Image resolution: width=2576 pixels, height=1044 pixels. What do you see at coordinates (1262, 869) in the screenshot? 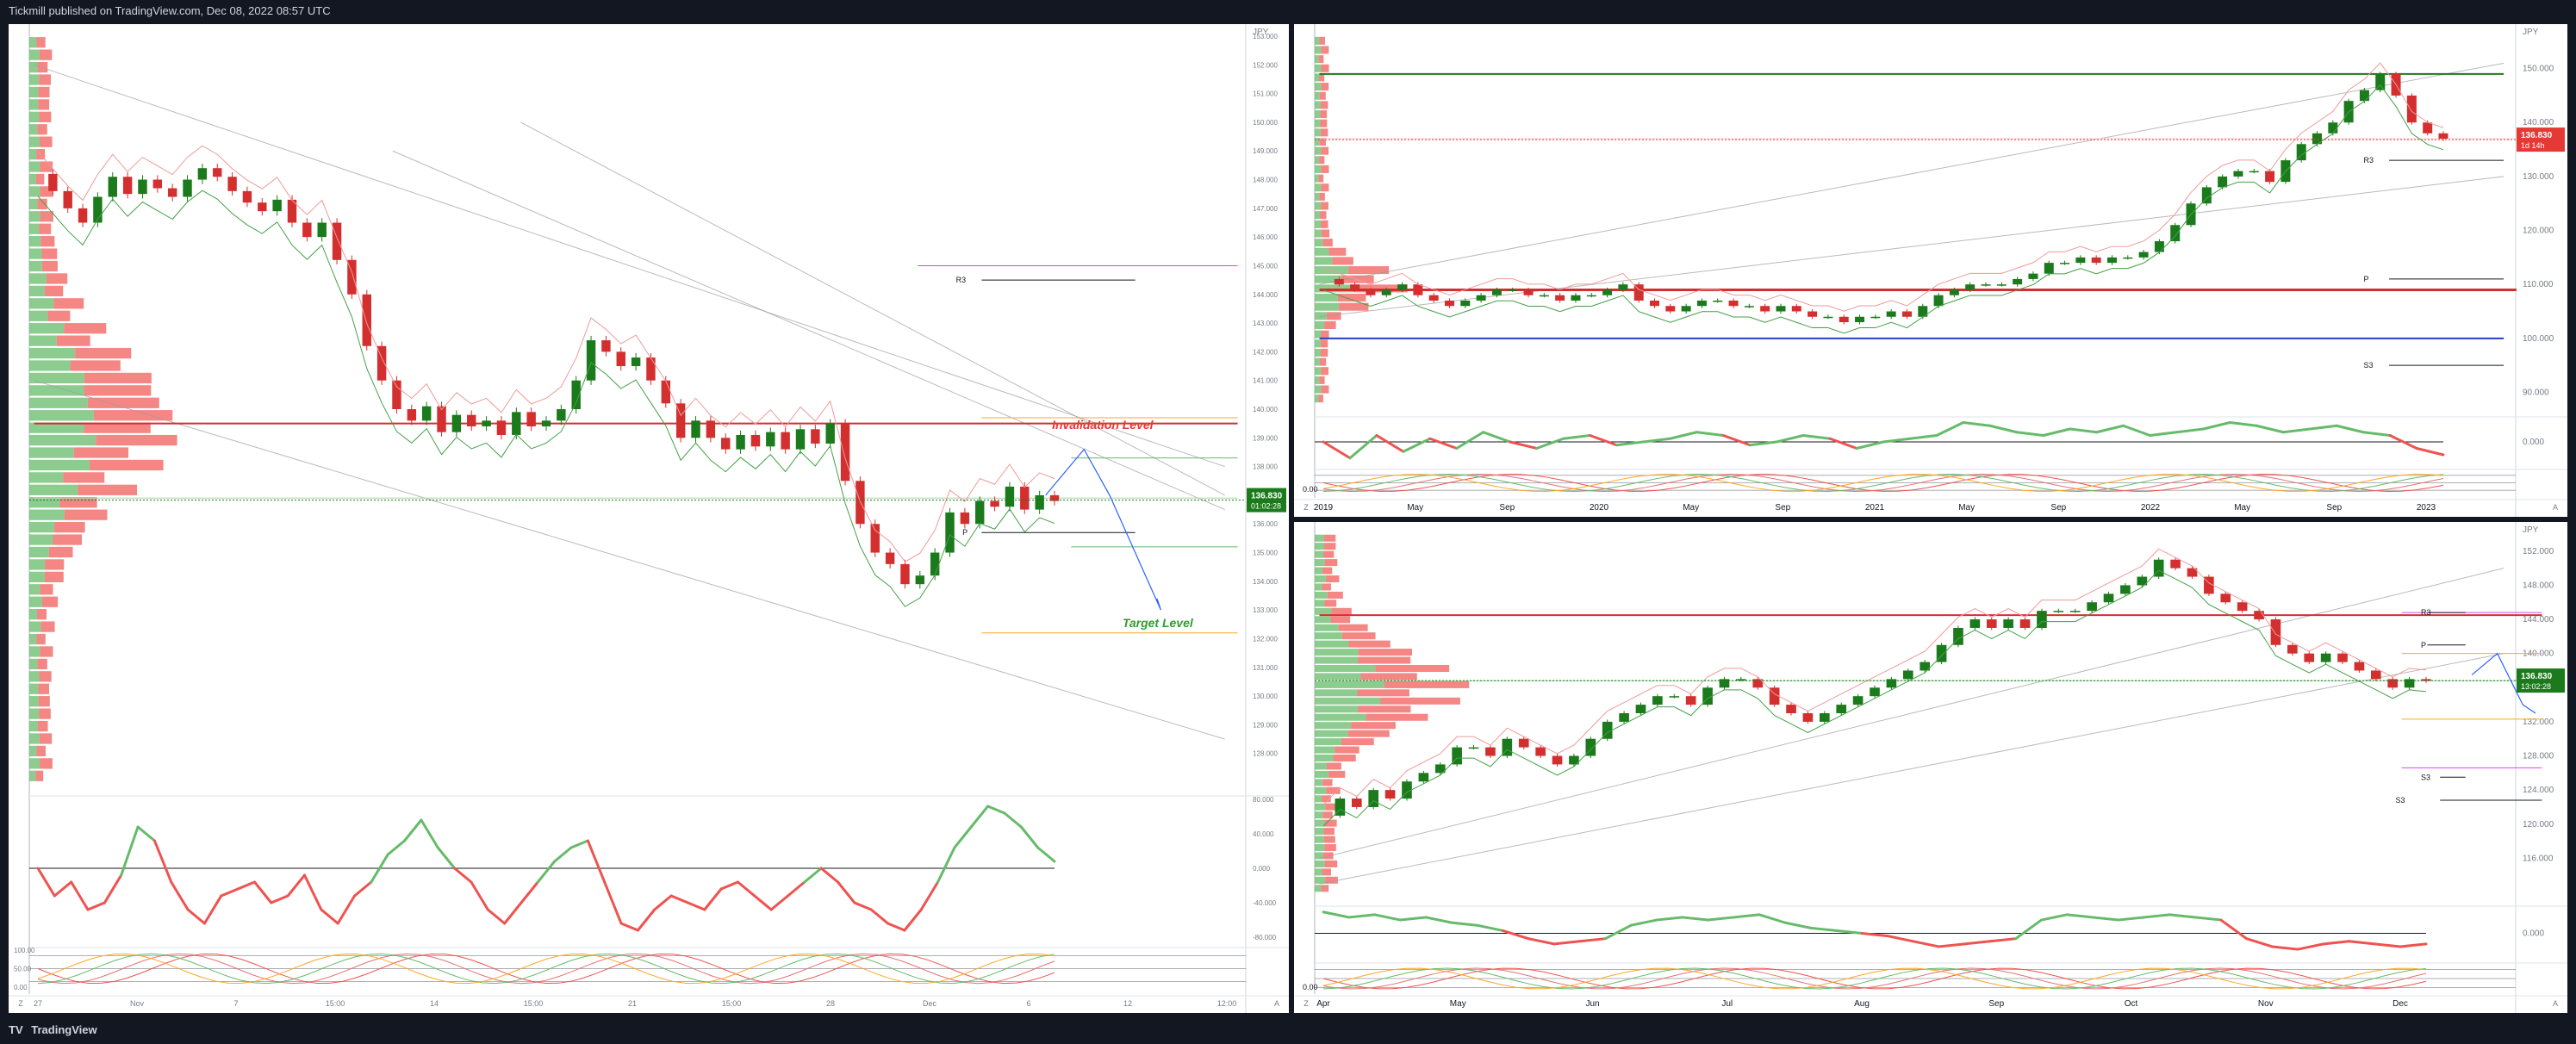
I see `oscillator-tick-label: 0.000` at bounding box center [1262, 869].